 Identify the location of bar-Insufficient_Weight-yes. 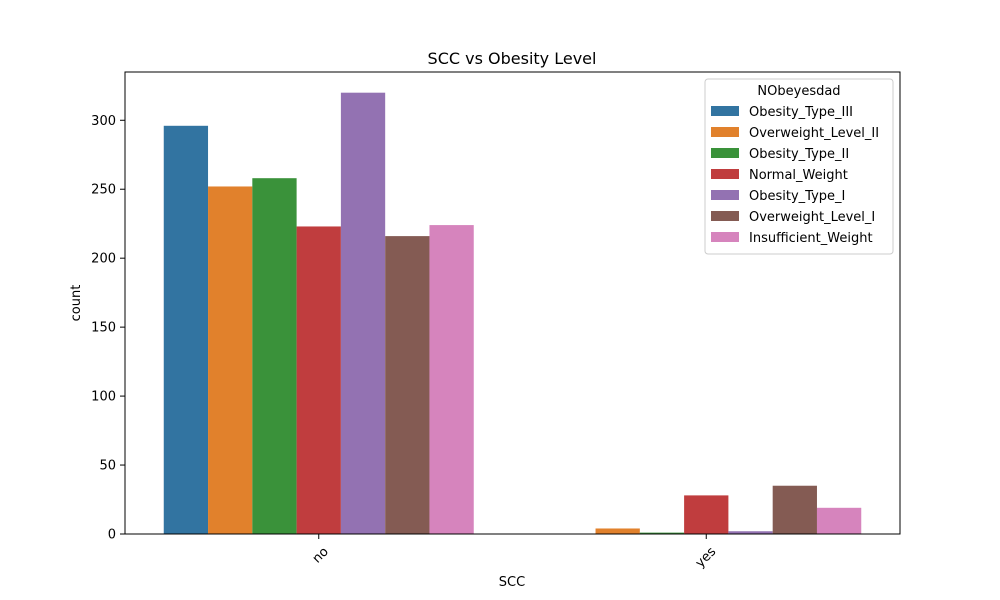
(839, 520).